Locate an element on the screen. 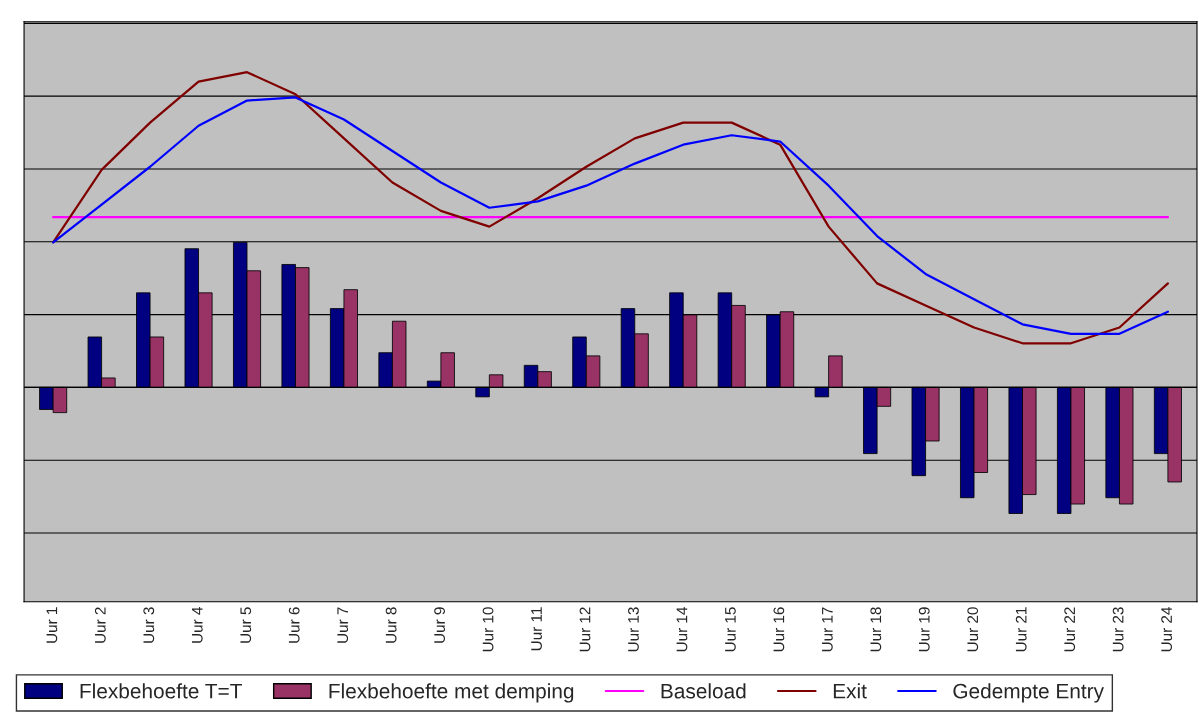 The image size is (1203, 725). x-tick-label: Uur 4 is located at coordinates (197, 625).